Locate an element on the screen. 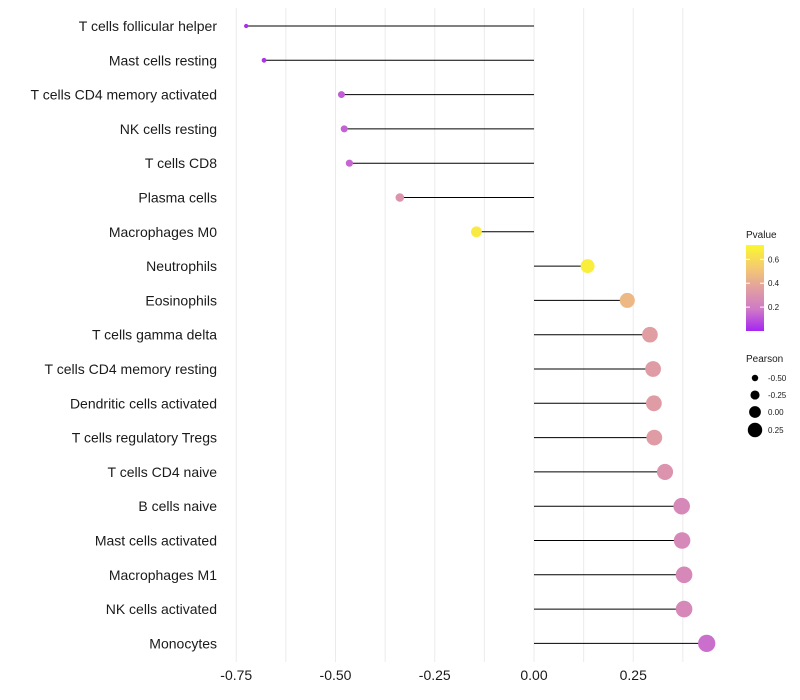 The width and height of the screenshot is (800, 700). size-legend-label: 0.00 is located at coordinates (776, 412).